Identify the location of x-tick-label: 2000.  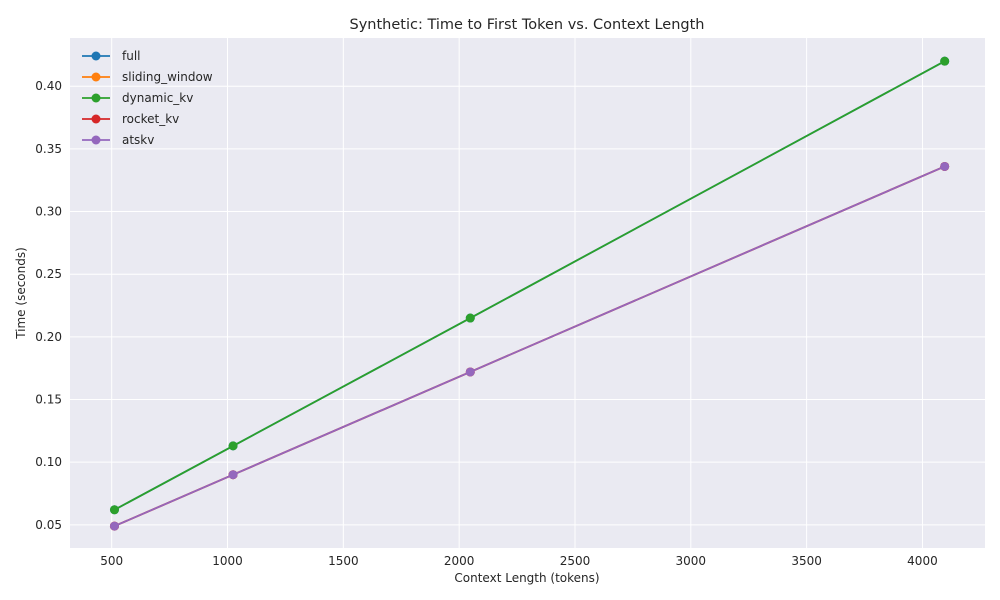
(459, 561).